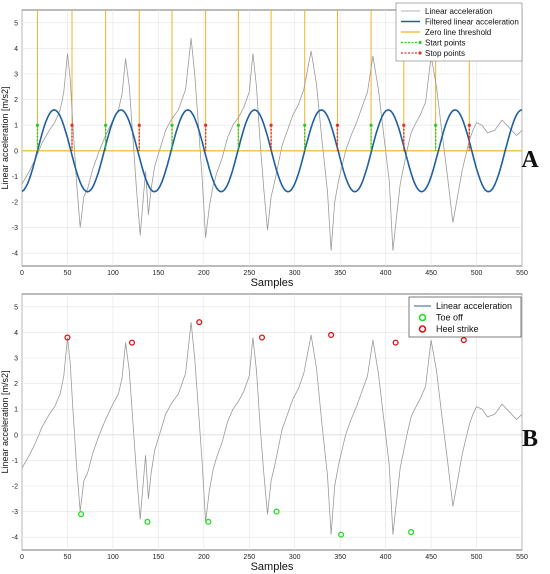  I want to click on legend-label: Stop points, so click(445, 53).